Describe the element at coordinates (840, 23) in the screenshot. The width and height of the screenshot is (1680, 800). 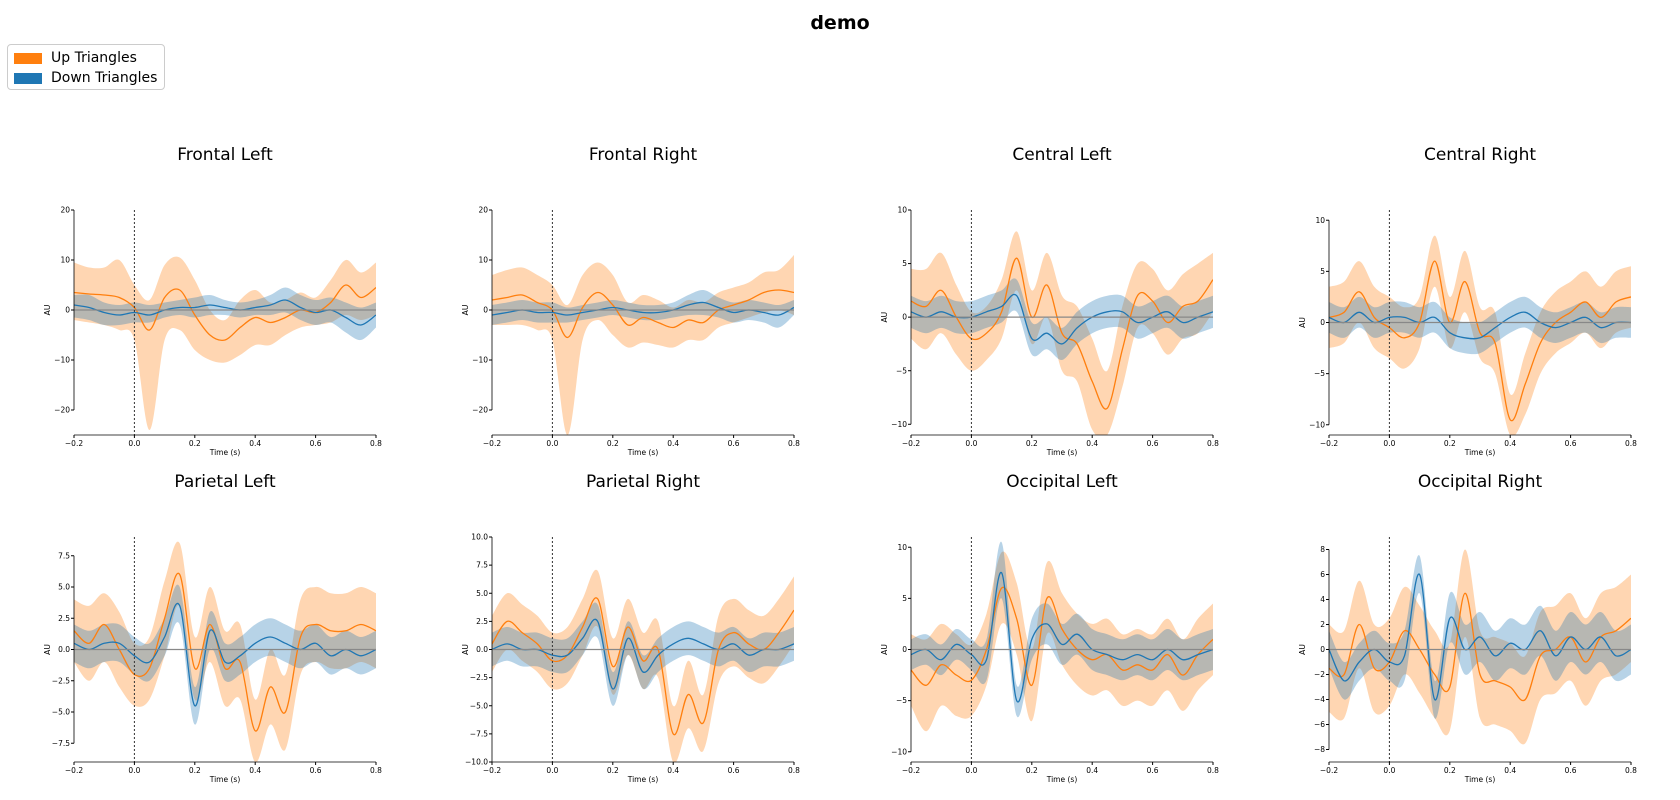
I see `figure-title: demo` at that location.